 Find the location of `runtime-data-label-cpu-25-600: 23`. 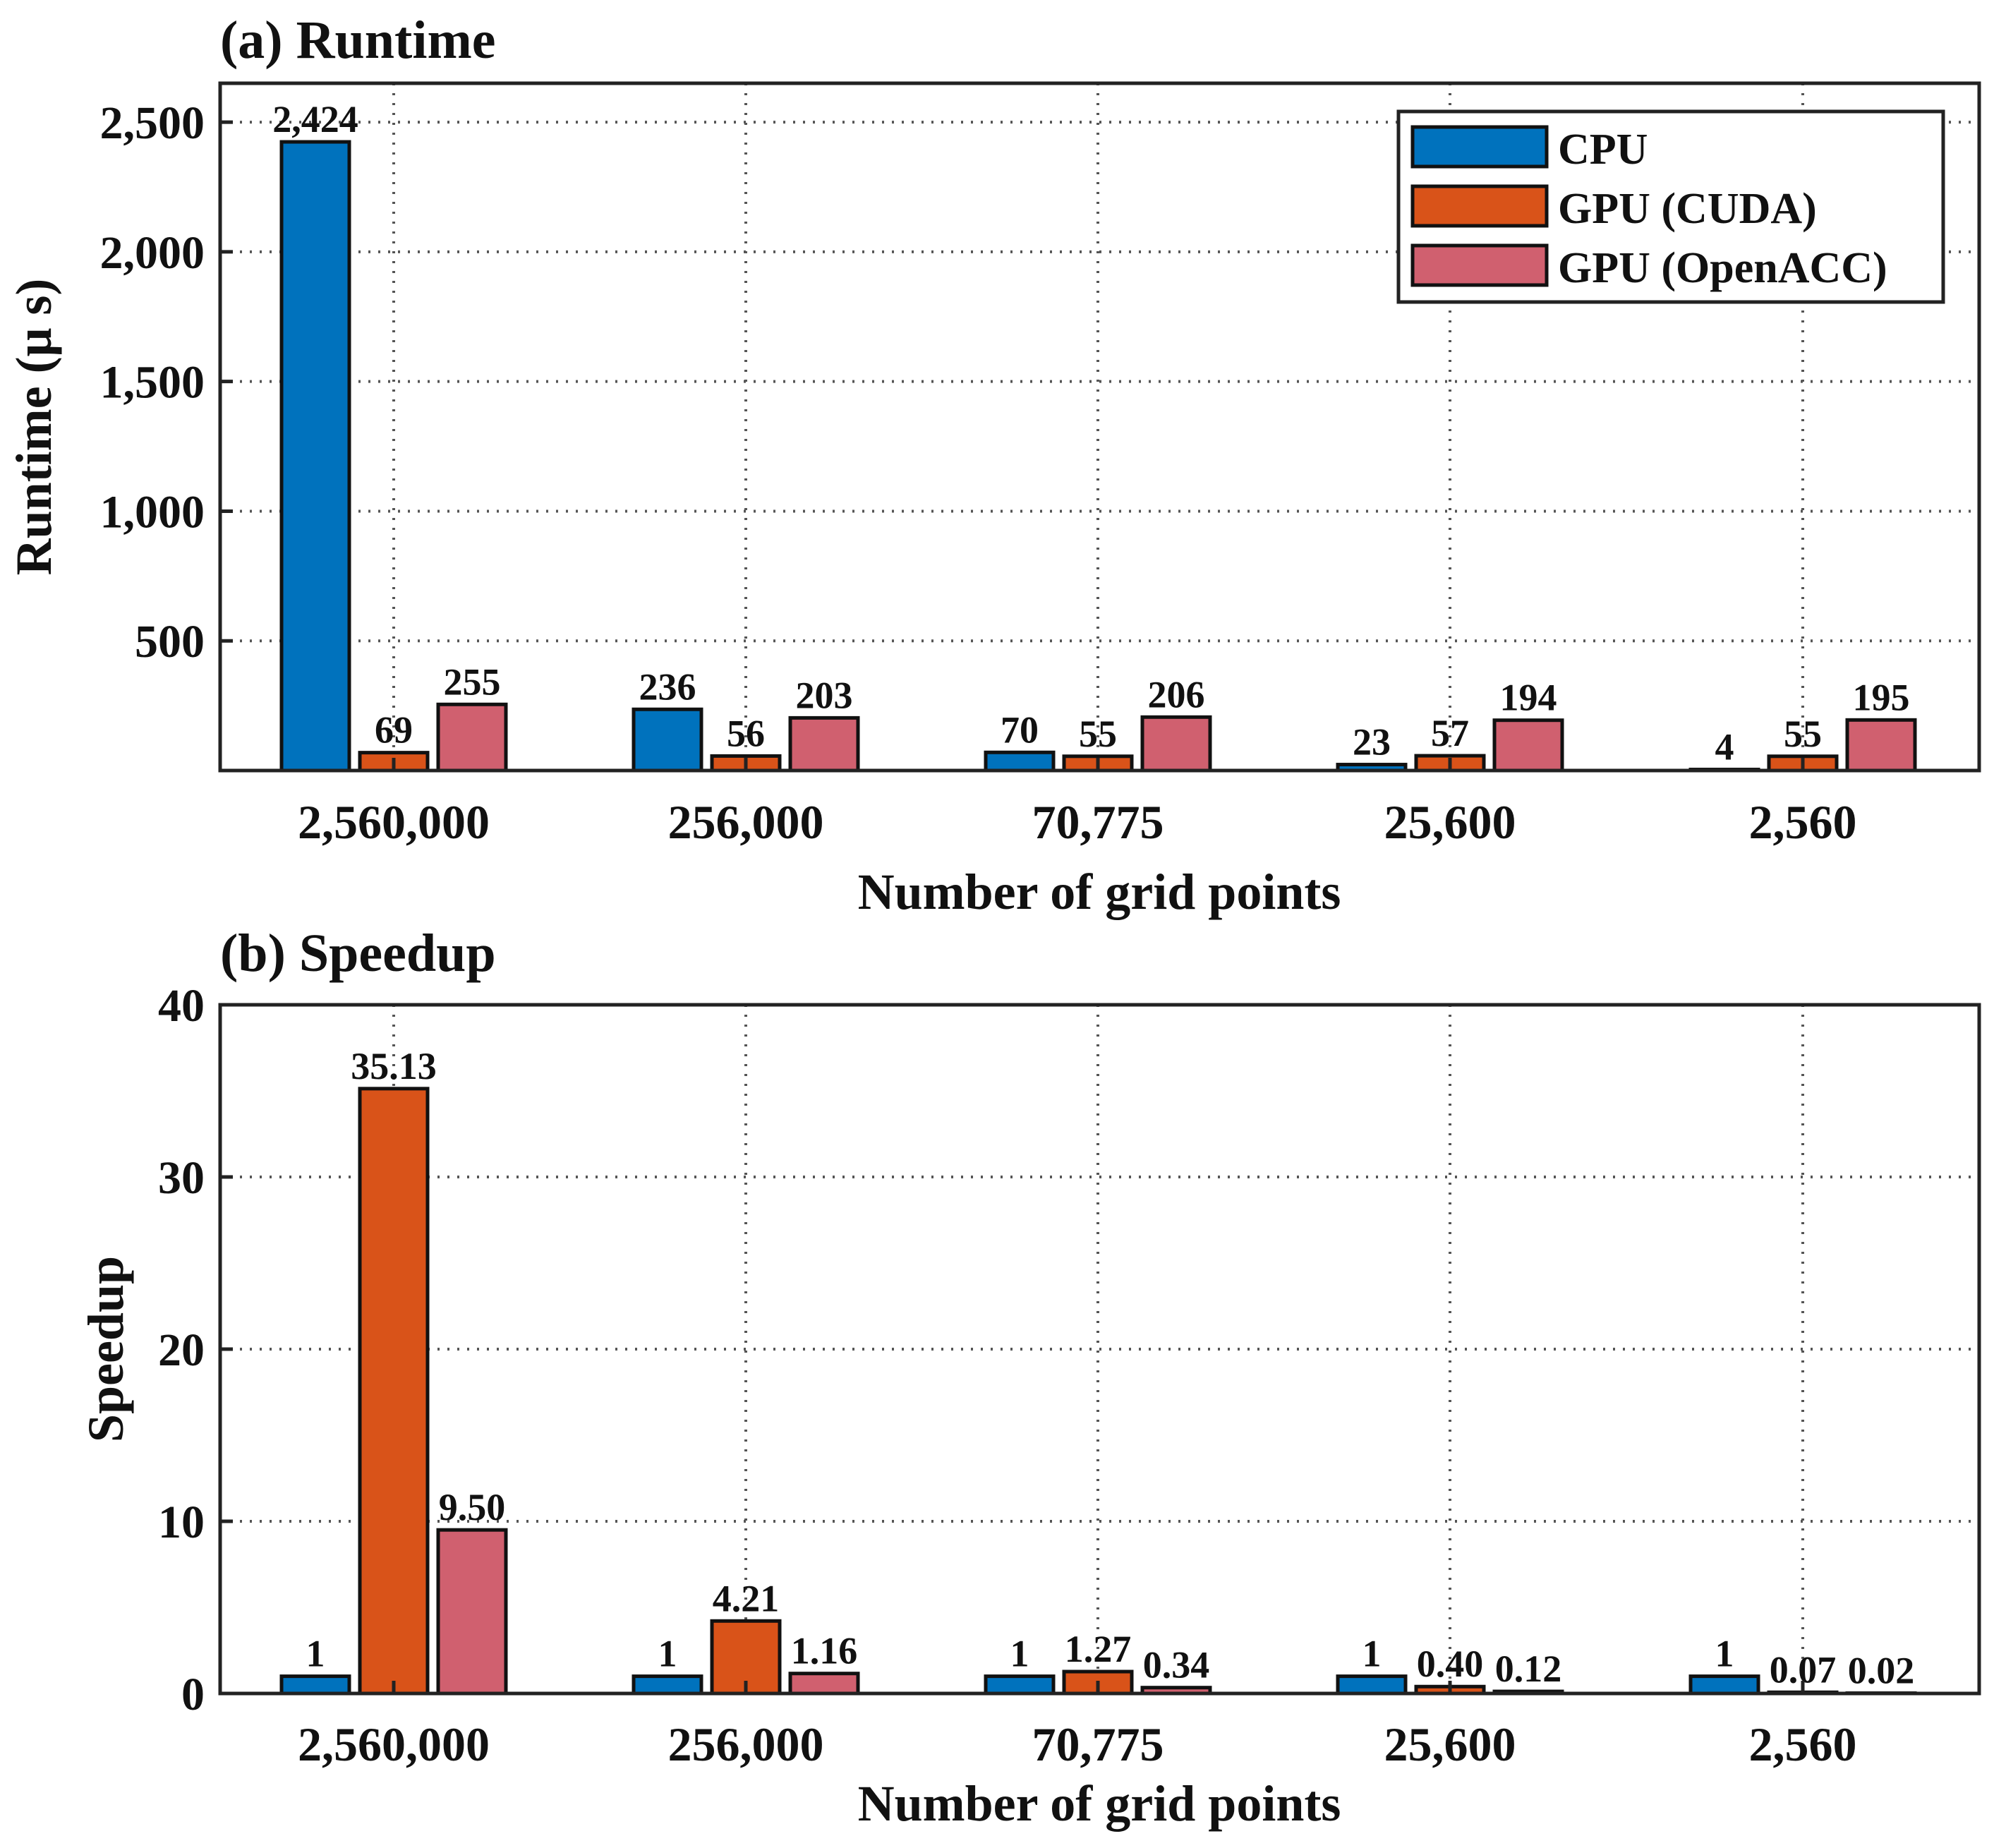

runtime-data-label-cpu-25-600: 23 is located at coordinates (1372, 742).